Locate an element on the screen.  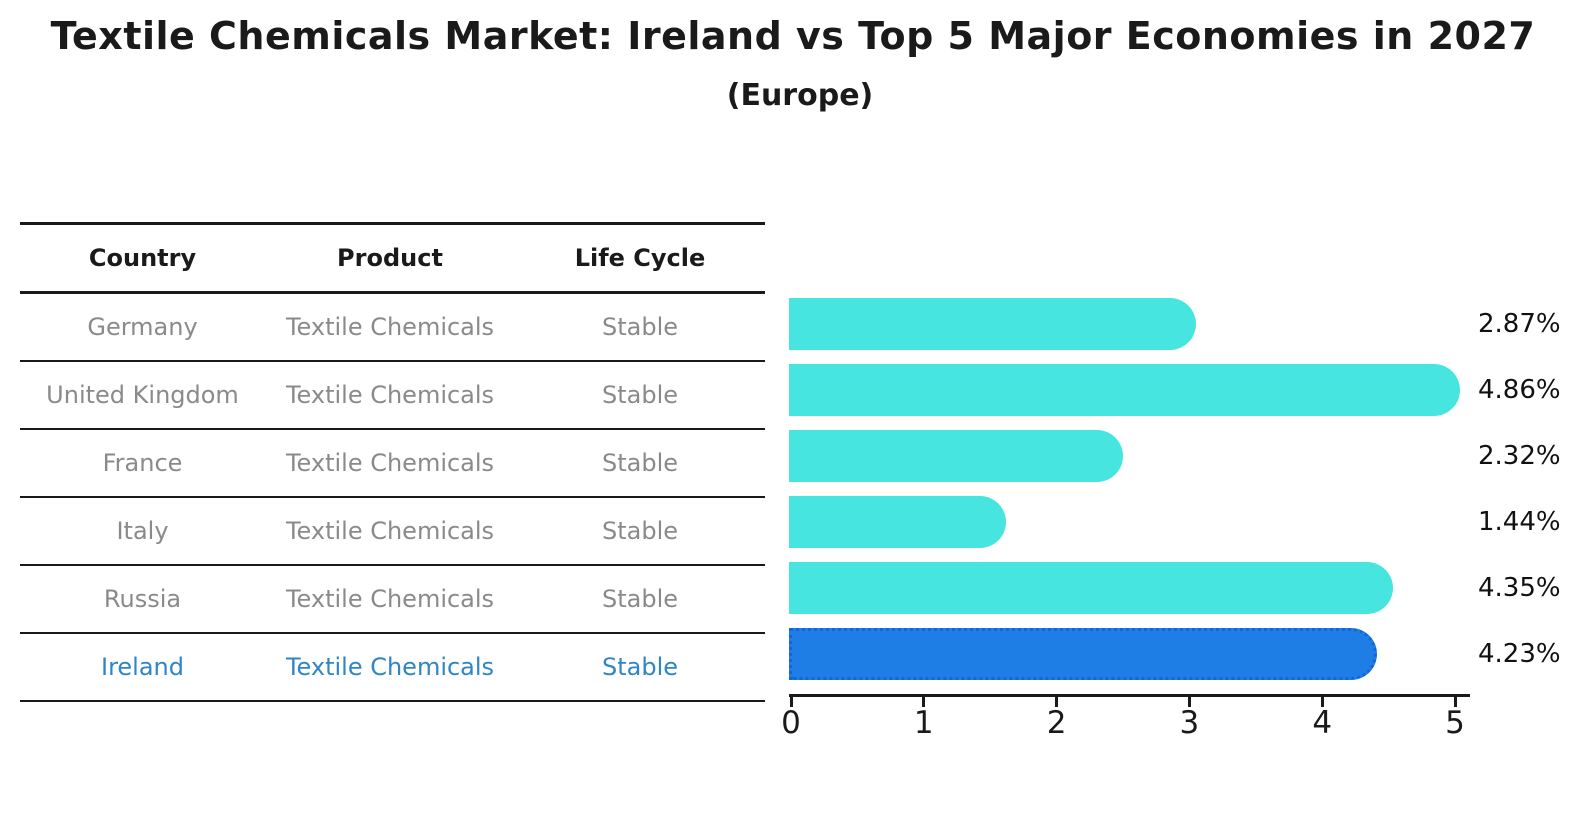
table-row-ireland: Ireland Textile Chemicals Stable is located at coordinates (392, 668).